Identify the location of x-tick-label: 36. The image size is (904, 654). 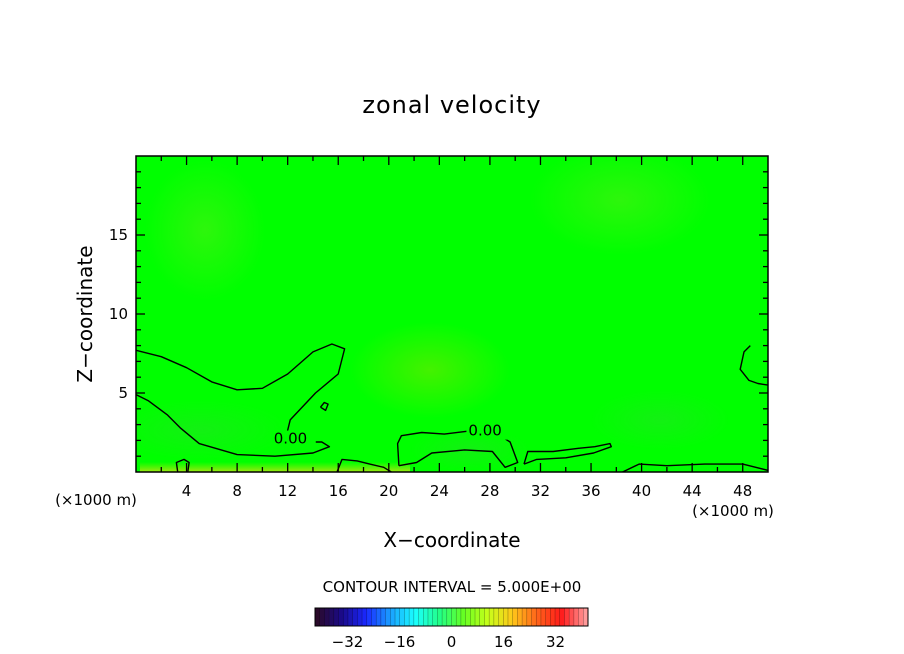
(590, 491).